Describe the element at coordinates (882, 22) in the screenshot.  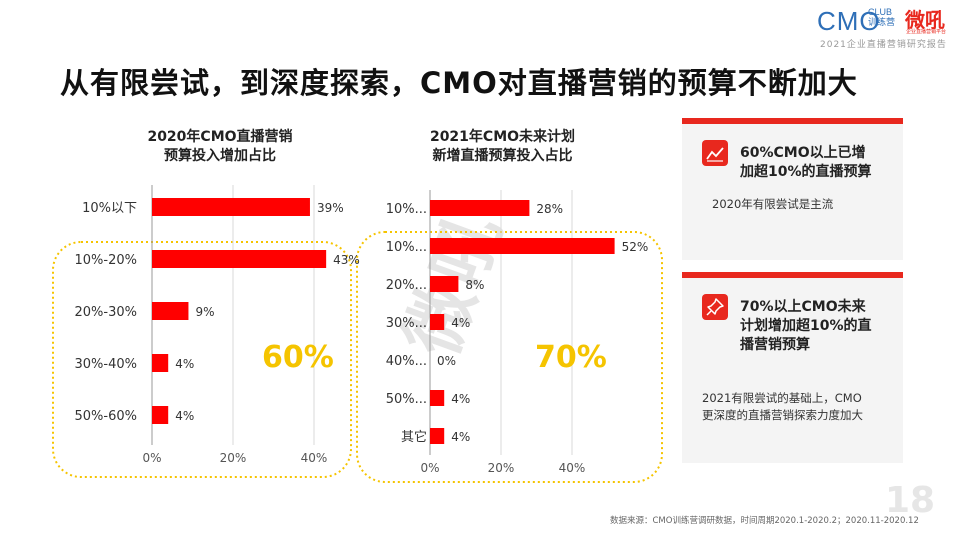
I see `club-logo-subtext: 训练营` at that location.